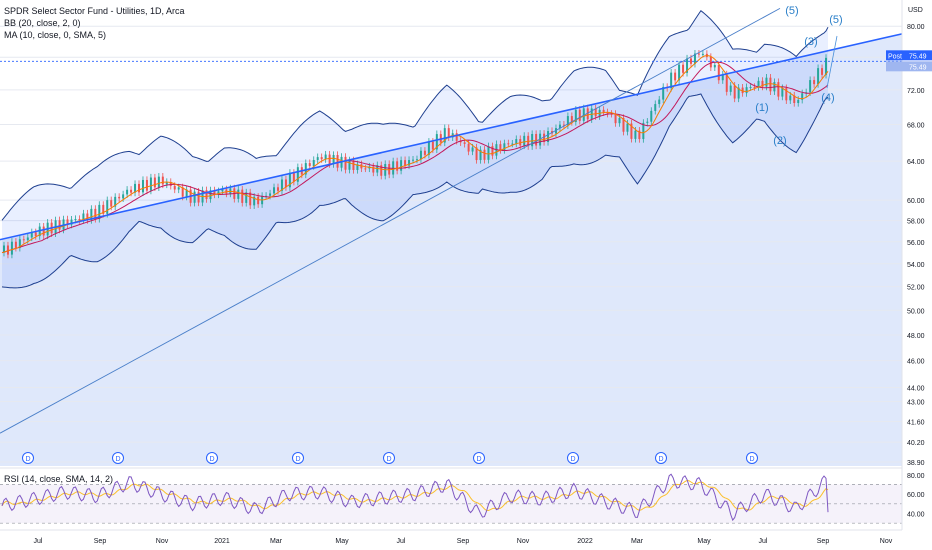  Describe the element at coordinates (761, 108) in the screenshot. I see `wave-label: (1)` at that location.